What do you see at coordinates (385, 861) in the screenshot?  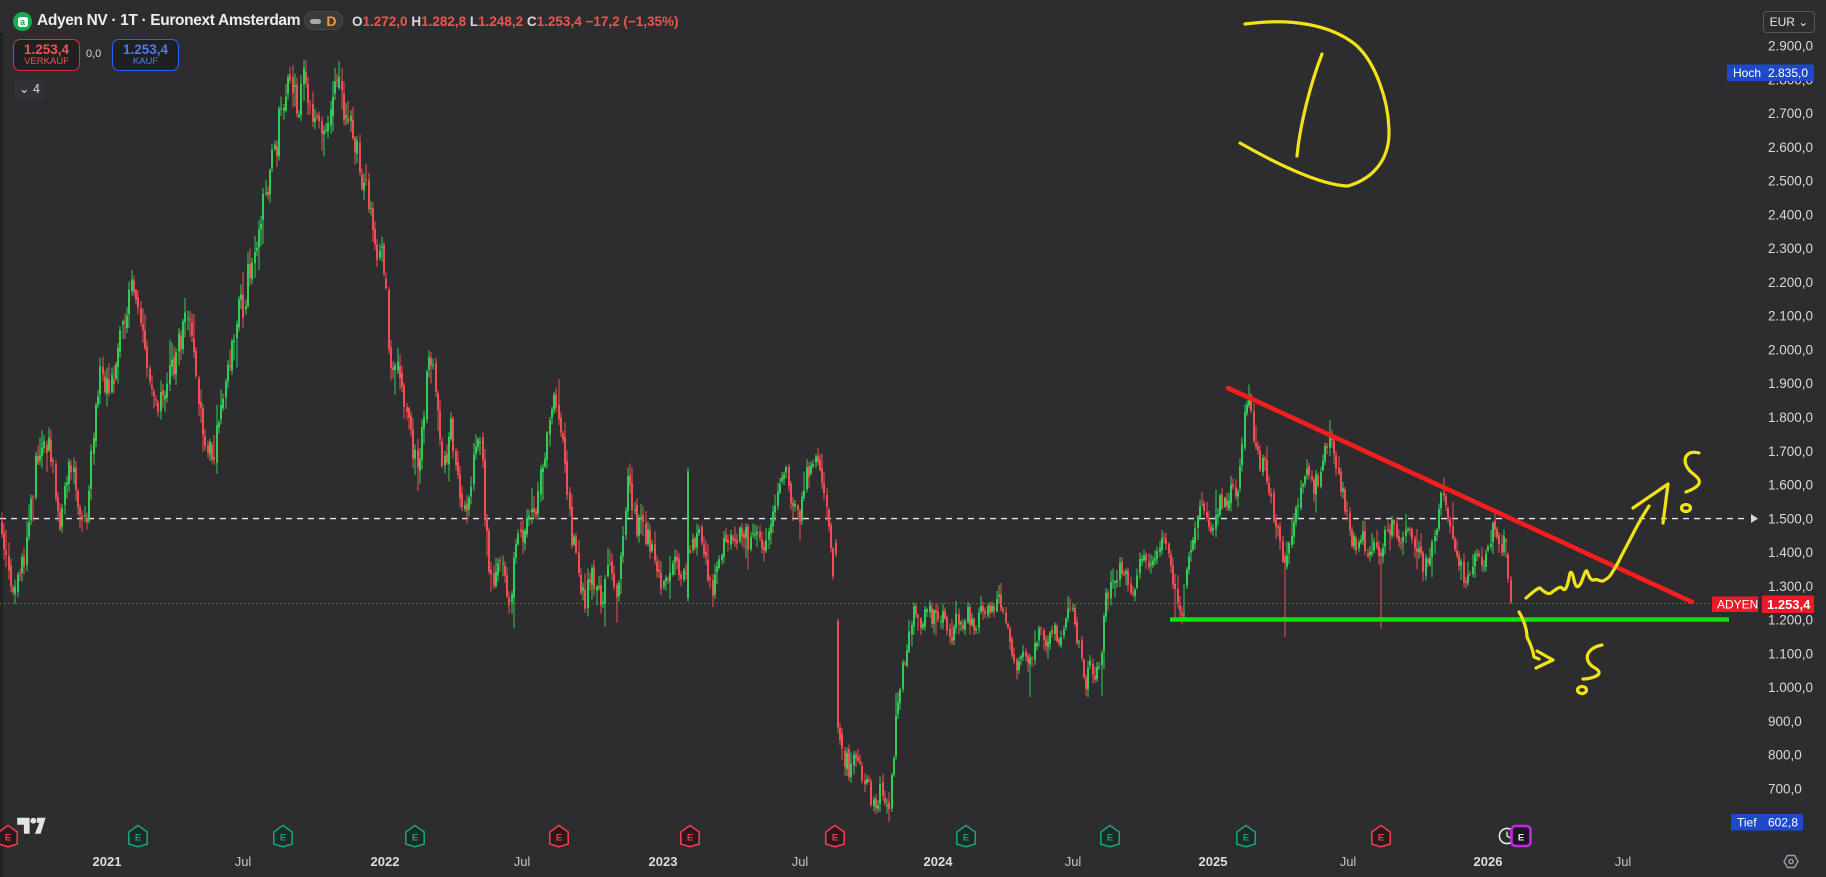 I see `svg-text: 2022` at bounding box center [385, 861].